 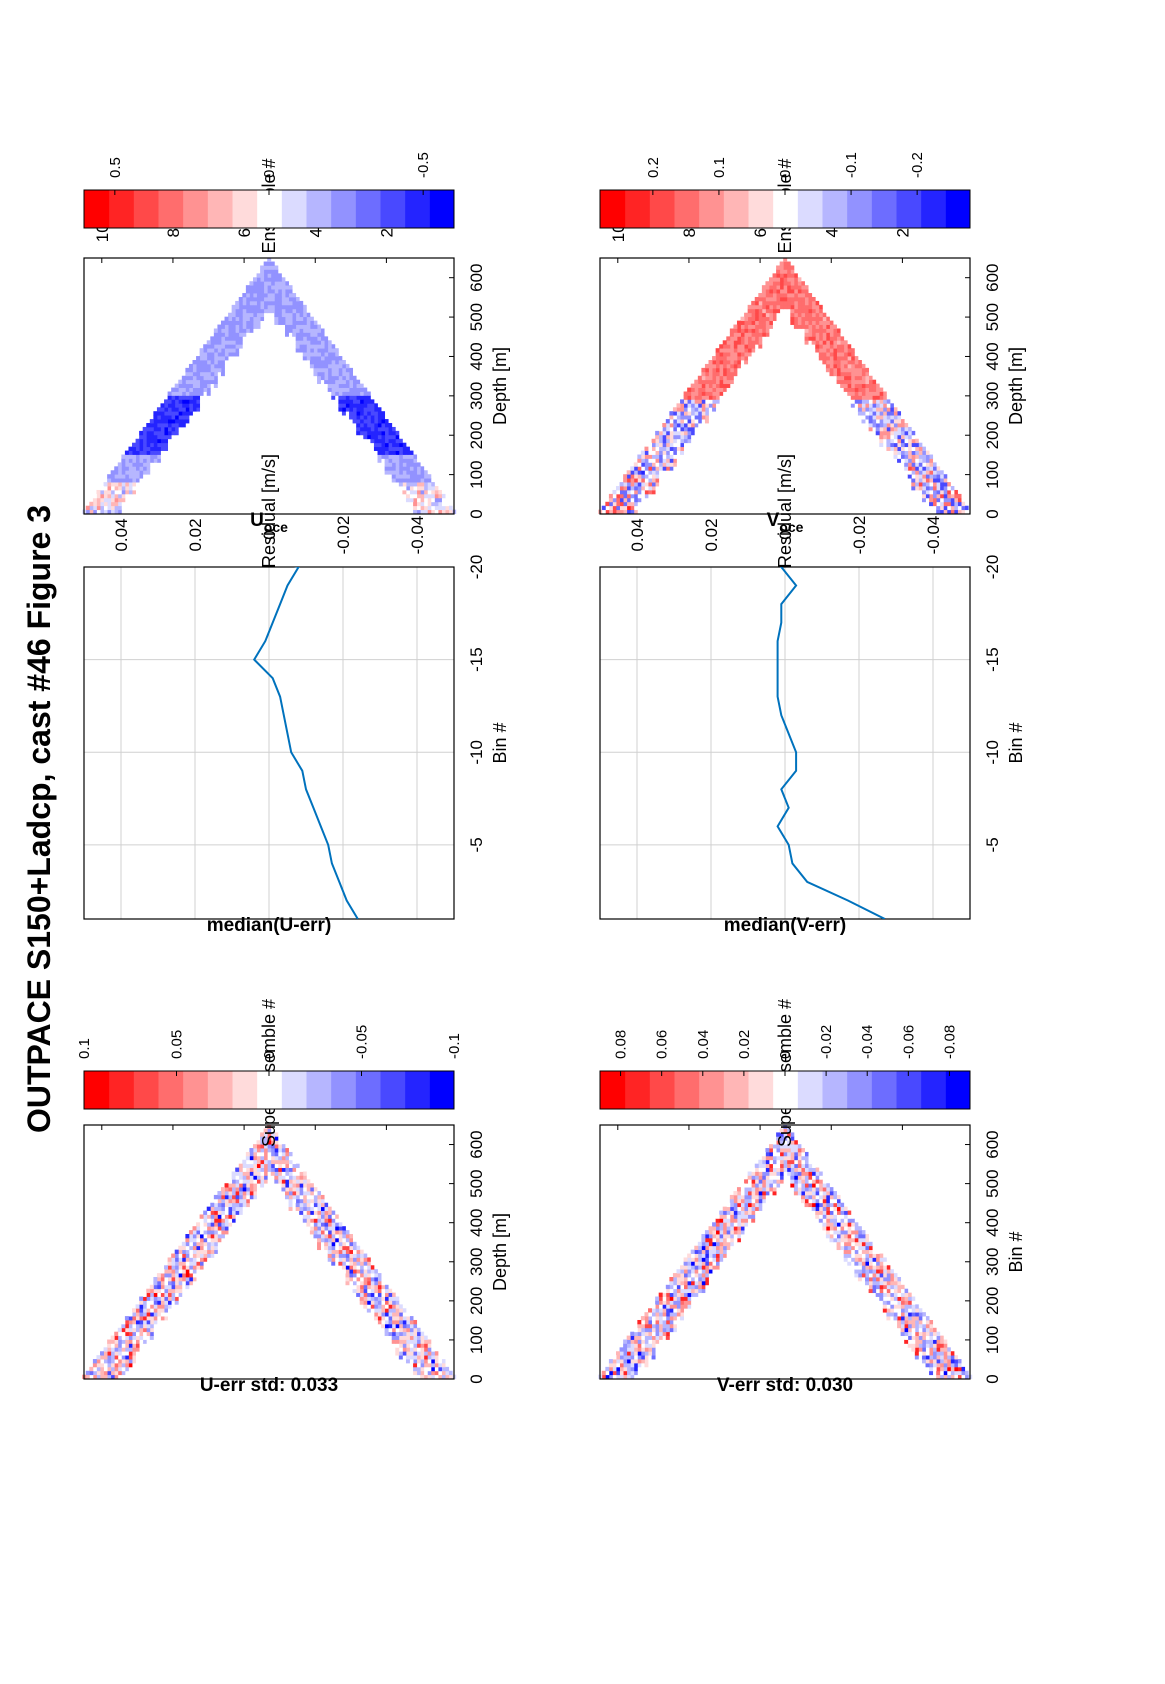 I want to click on u-err-ytick-label: 300, so click(x=476, y=1262).